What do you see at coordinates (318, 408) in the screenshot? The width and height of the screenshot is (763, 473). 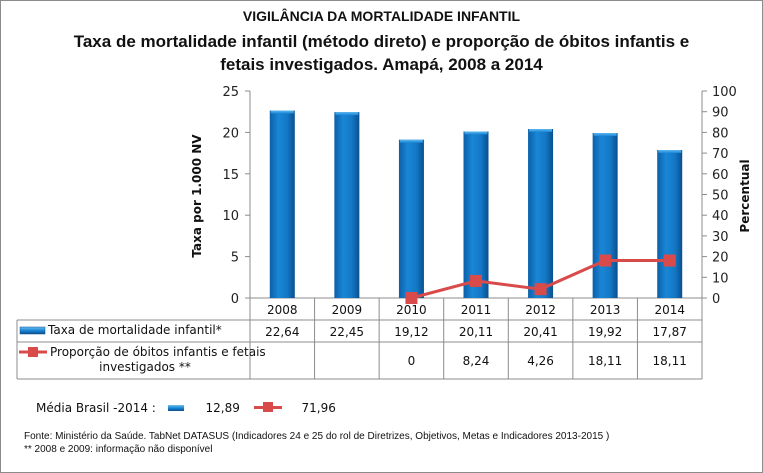 I see `brazil-average-percent: 71,96` at bounding box center [318, 408].